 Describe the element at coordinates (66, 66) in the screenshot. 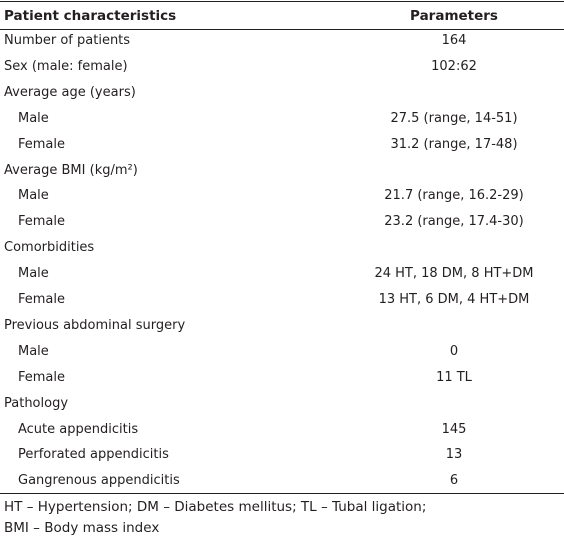

I see `row-label: Sex (male: female)` at that location.